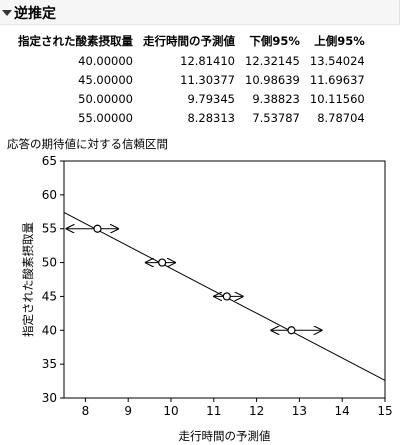 The image size is (401, 445). Describe the element at coordinates (276, 98) in the screenshot. I see `table-cell: 9.38823` at that location.